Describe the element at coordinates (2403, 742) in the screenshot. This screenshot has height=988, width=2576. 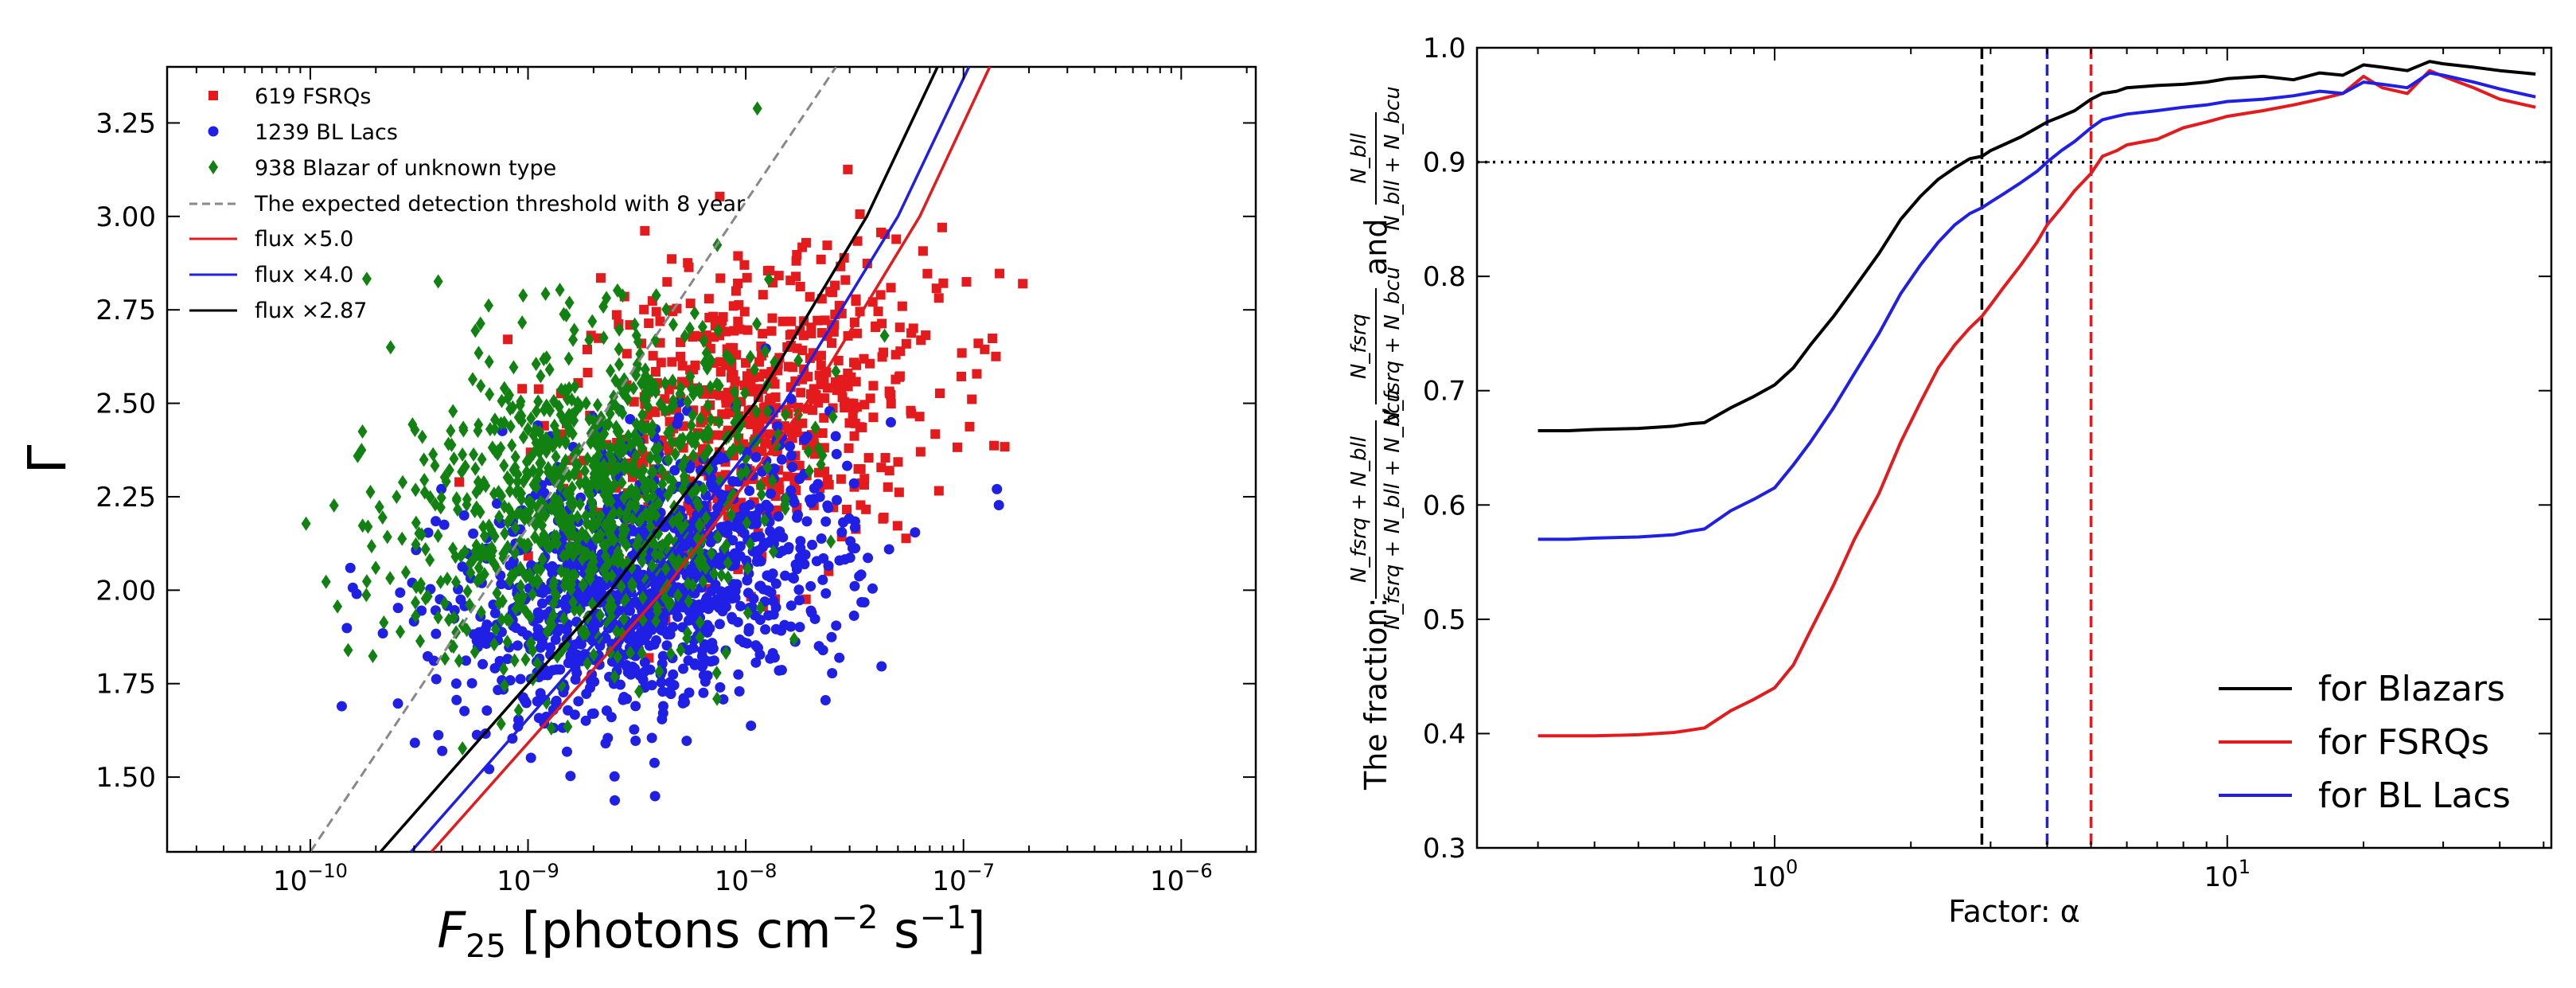
I see `legend-label-fsrqs: for FSRQs` at that location.